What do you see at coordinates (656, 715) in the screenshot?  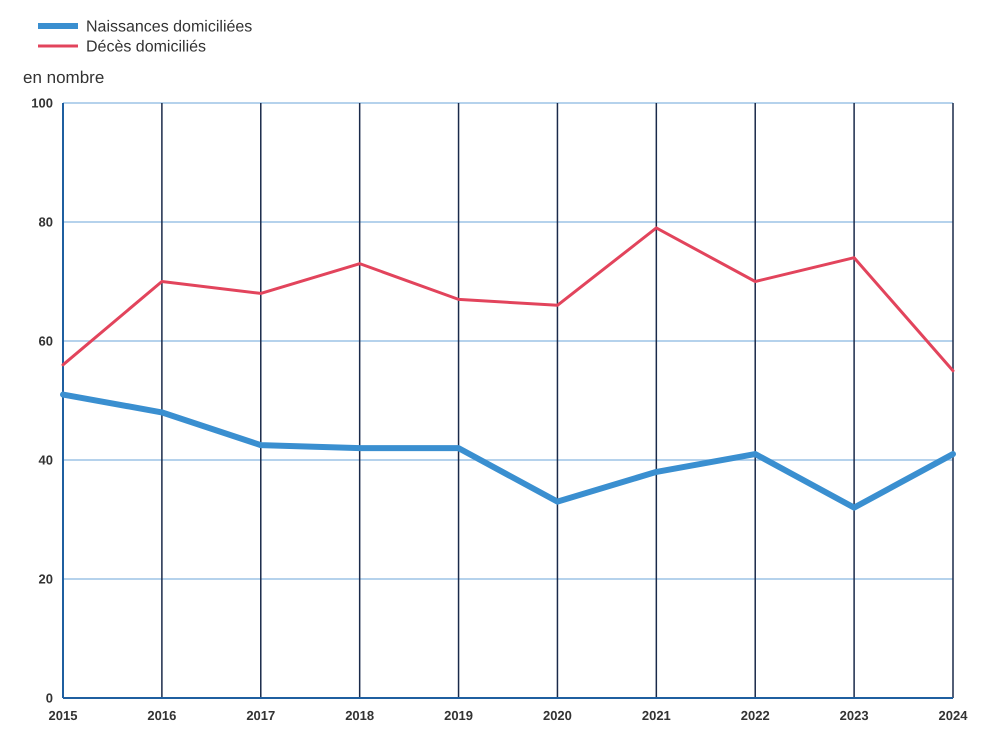 I see `x-tick-label: 2021` at bounding box center [656, 715].